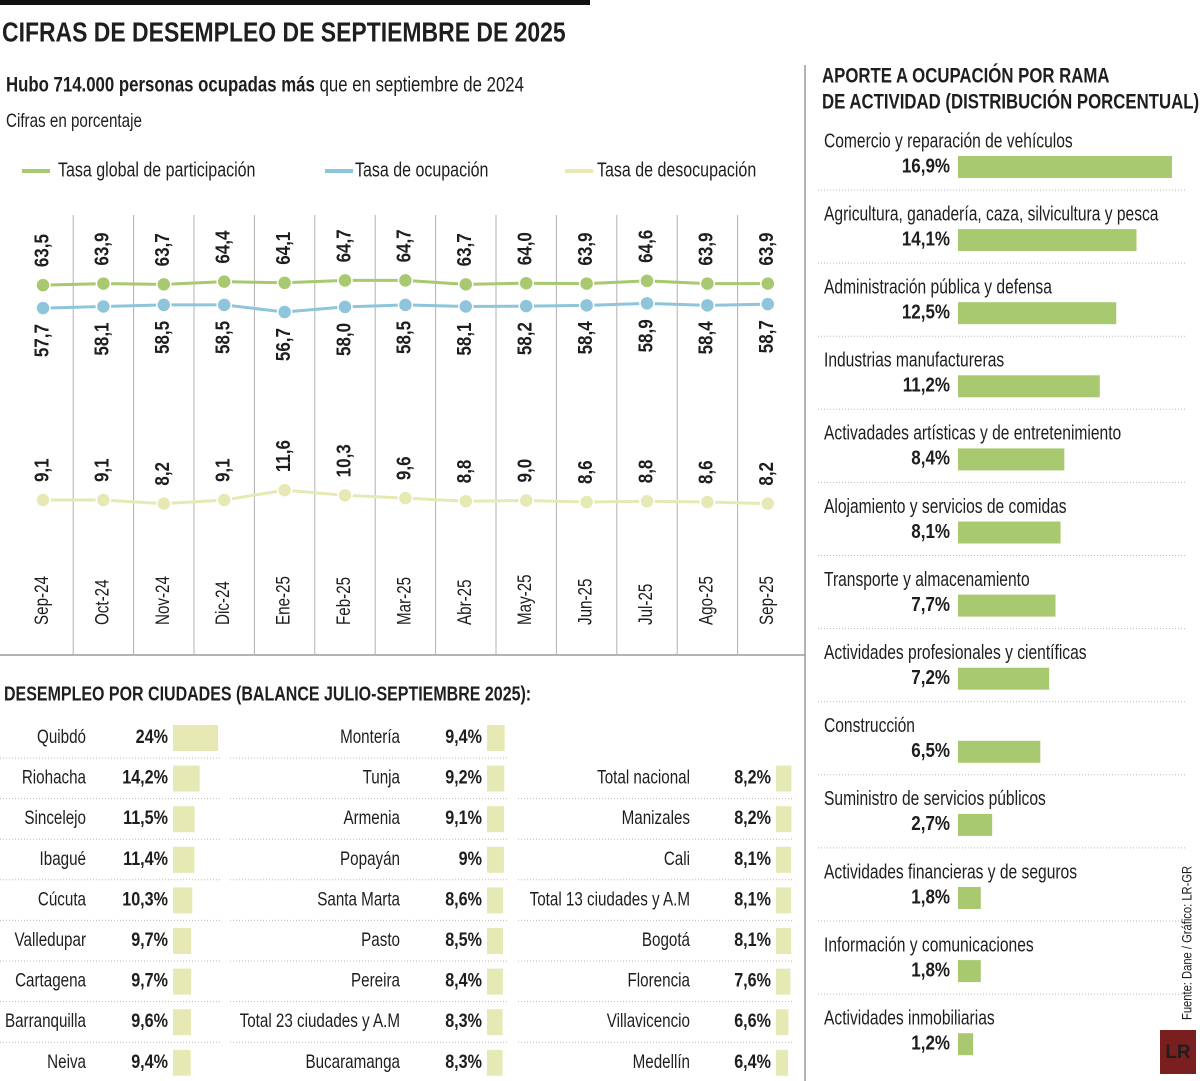 Image resolution: width=1200 pixels, height=1081 pixels. What do you see at coordinates (610, 899) in the screenshot?
I see `category-label: Total 13 ciudades y A.M` at bounding box center [610, 899].